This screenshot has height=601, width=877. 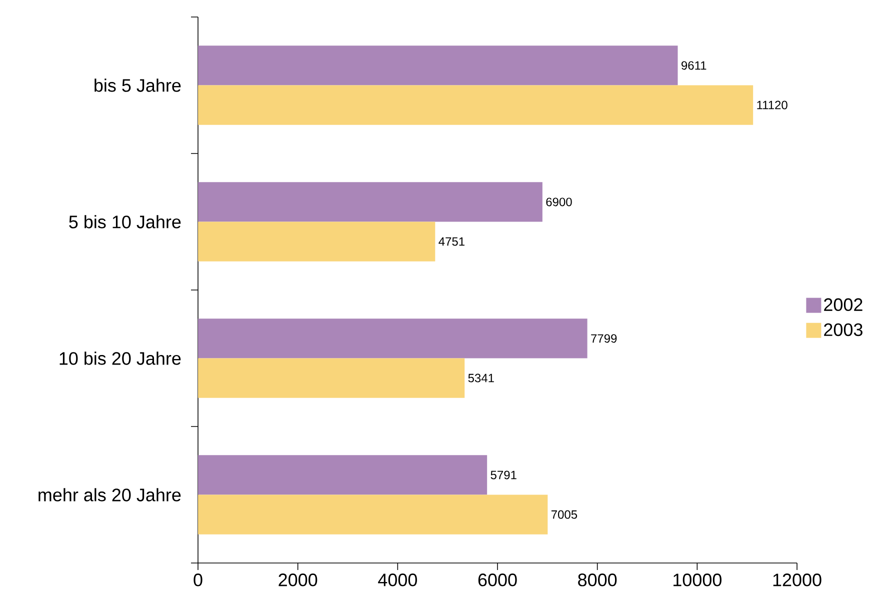 I want to click on x-tick-label: 2000, so click(x=298, y=580).